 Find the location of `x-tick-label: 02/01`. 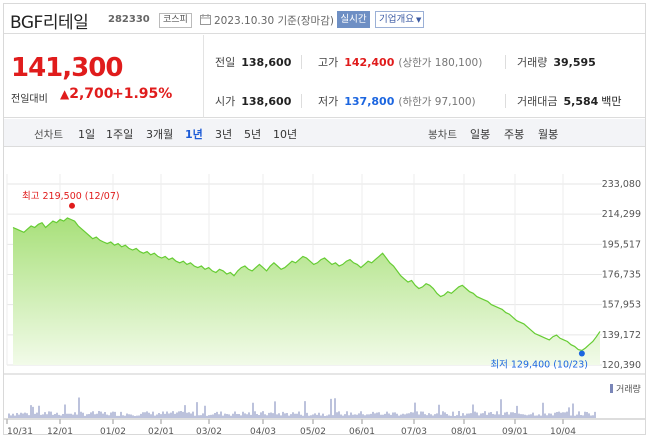

x-tick-label: 02/01 is located at coordinates (161, 431).